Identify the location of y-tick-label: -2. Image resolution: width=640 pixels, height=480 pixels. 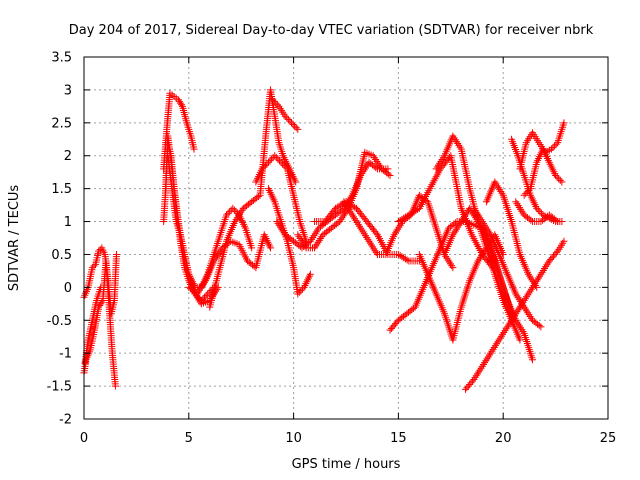
(65, 420).